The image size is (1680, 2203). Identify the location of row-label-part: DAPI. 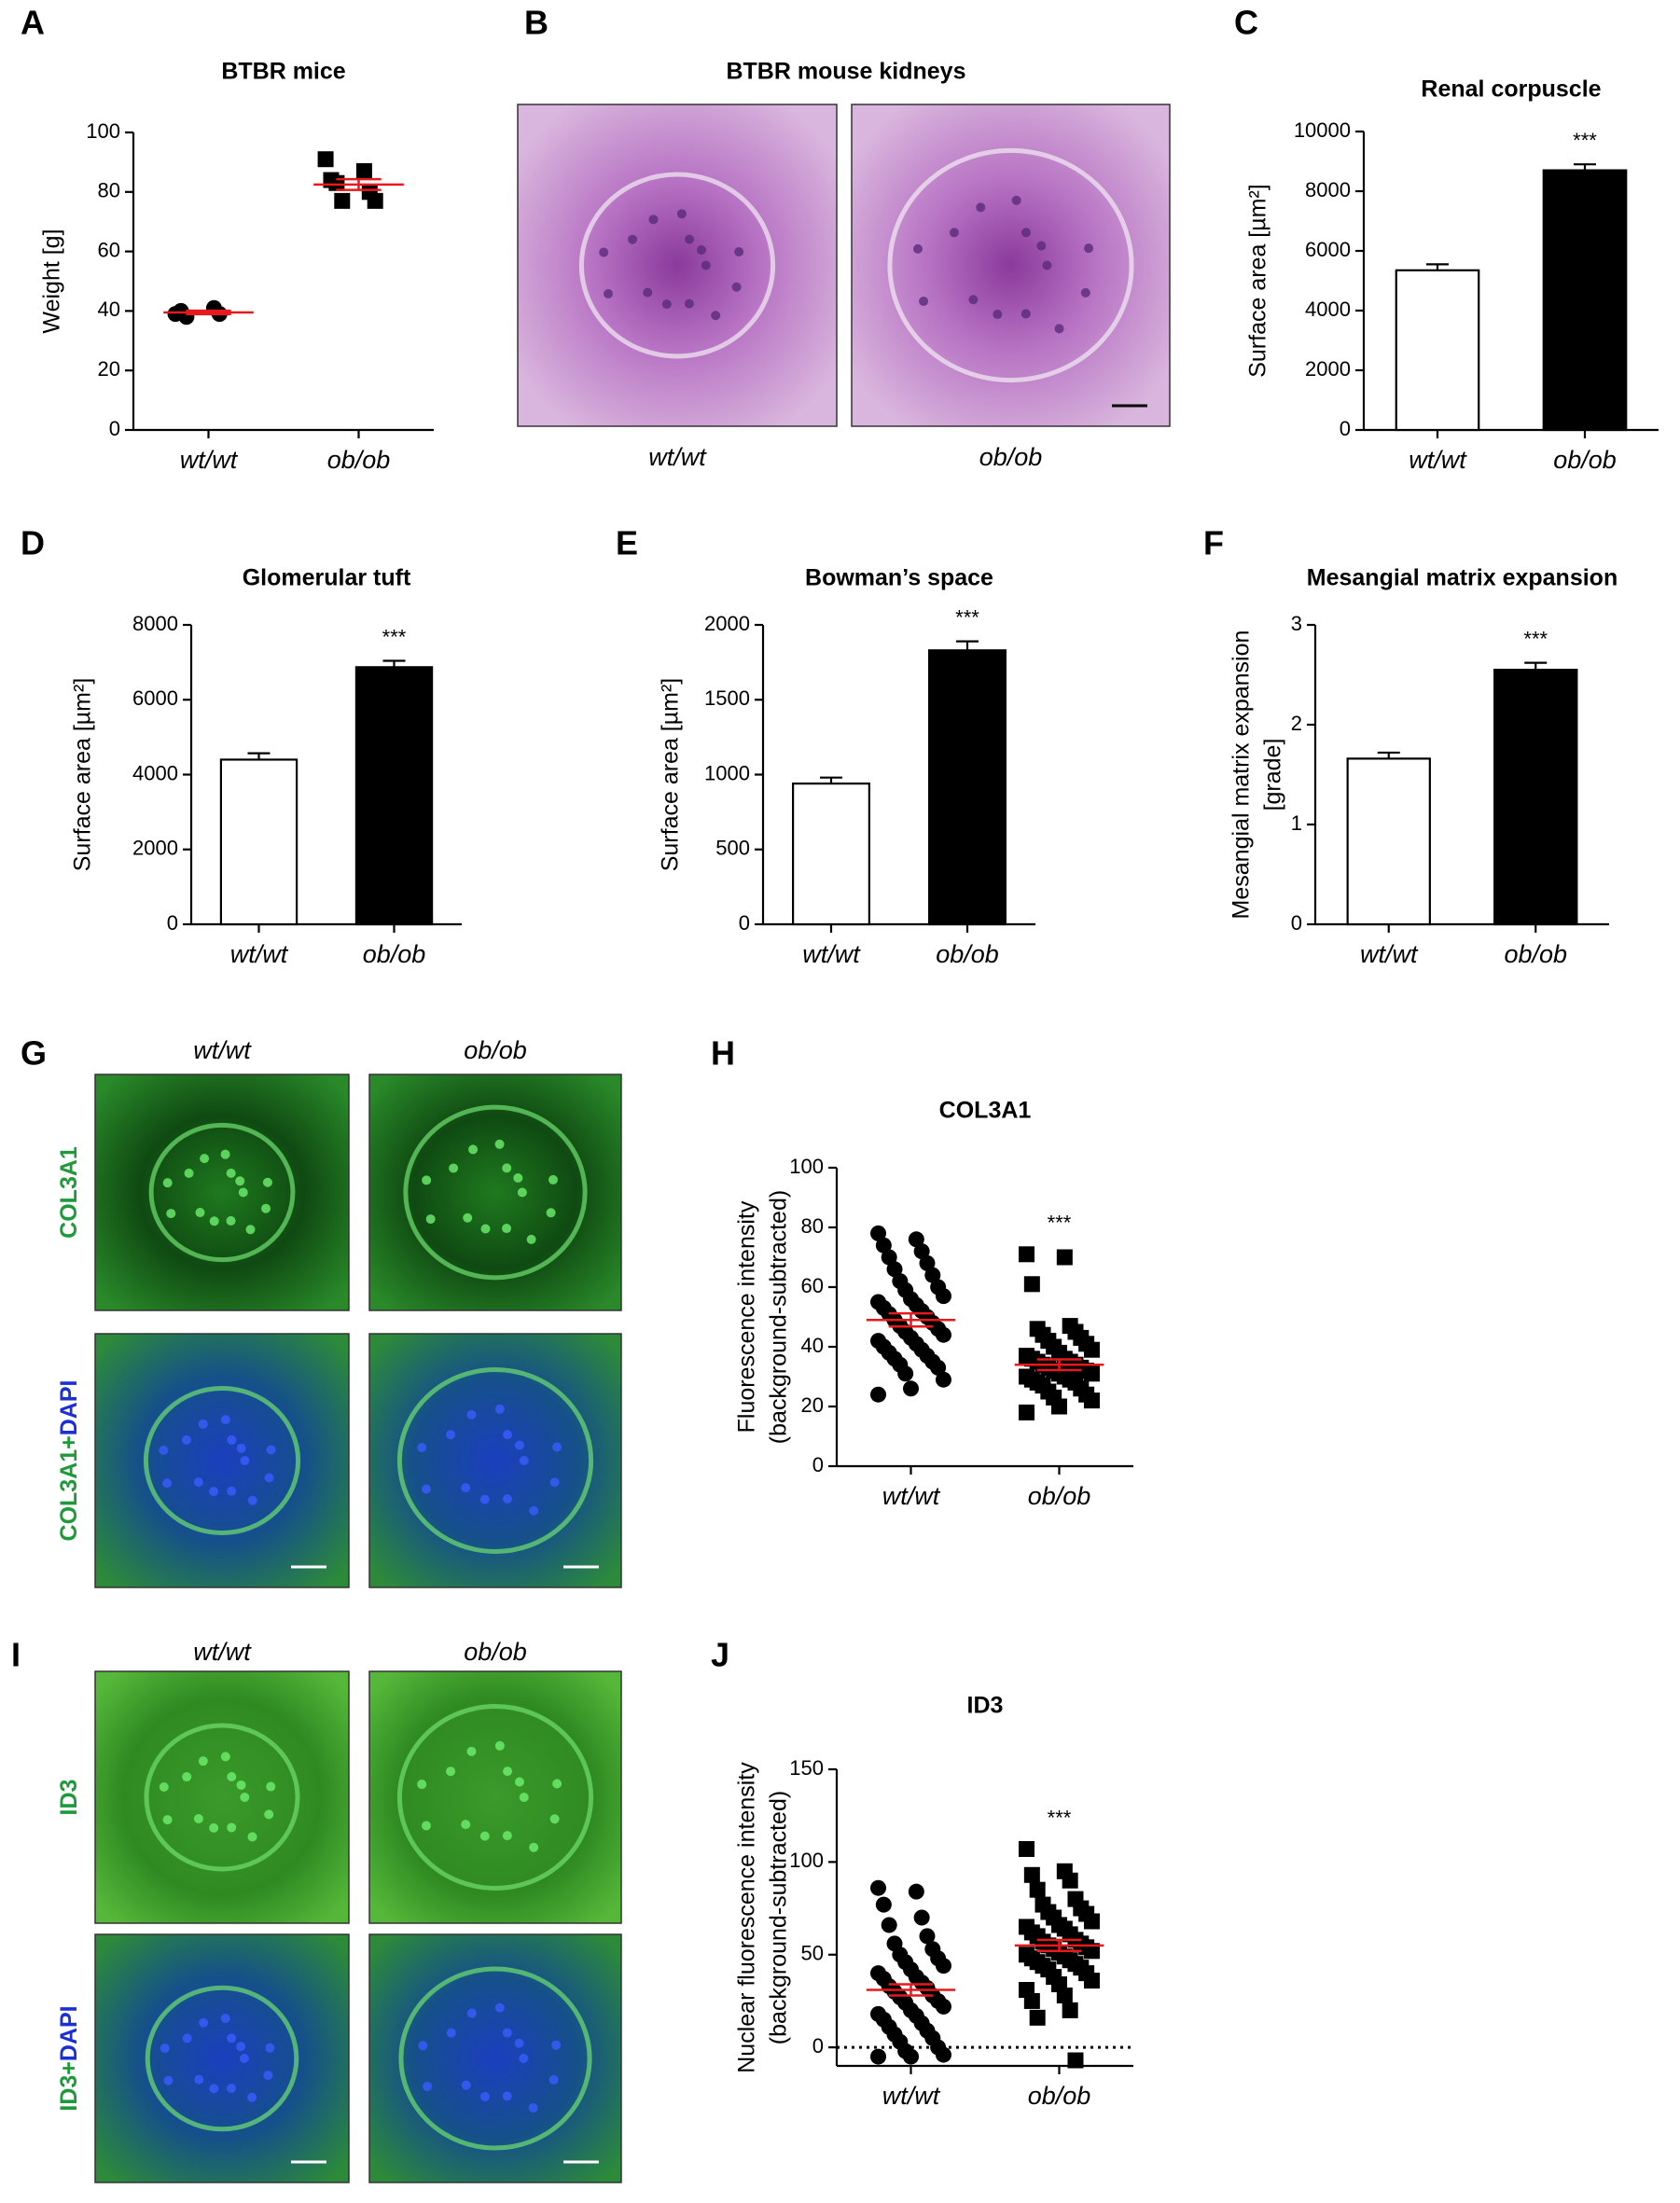
(69, 2033).